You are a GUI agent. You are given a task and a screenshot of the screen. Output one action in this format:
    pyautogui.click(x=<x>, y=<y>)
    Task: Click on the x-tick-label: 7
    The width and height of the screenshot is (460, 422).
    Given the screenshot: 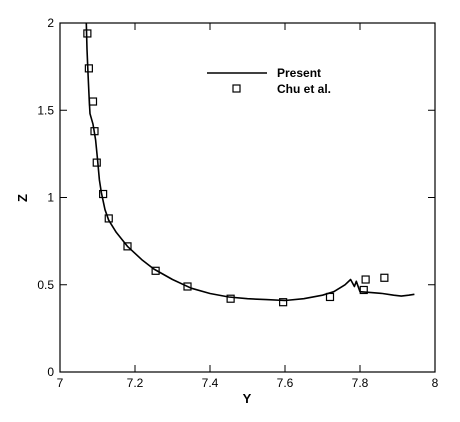 What is the action you would take?
    pyautogui.click(x=60, y=383)
    